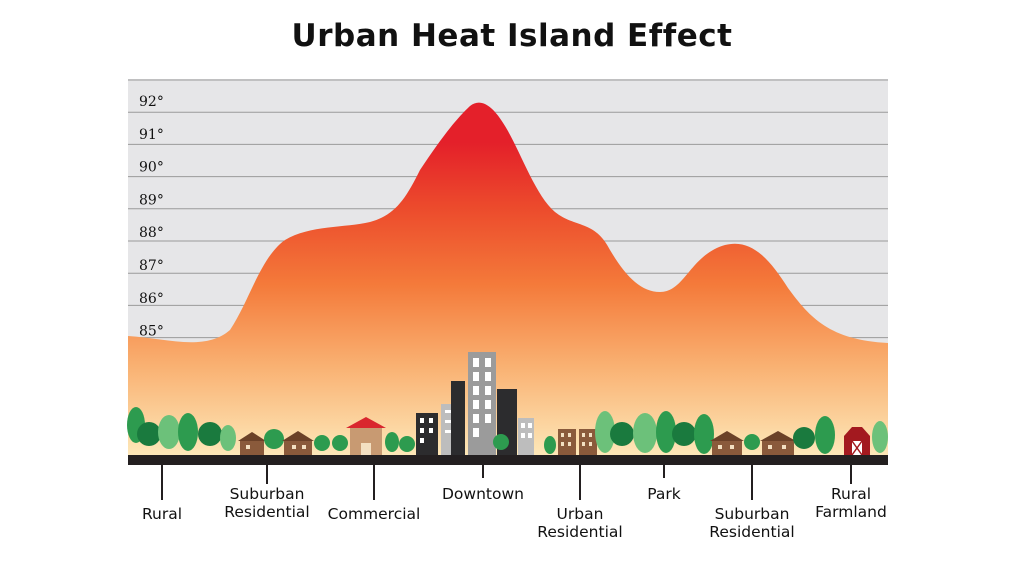 The image size is (1024, 563). What do you see at coordinates (276, 442) in the screenshot?
I see `houses-suburban-left` at bounding box center [276, 442].